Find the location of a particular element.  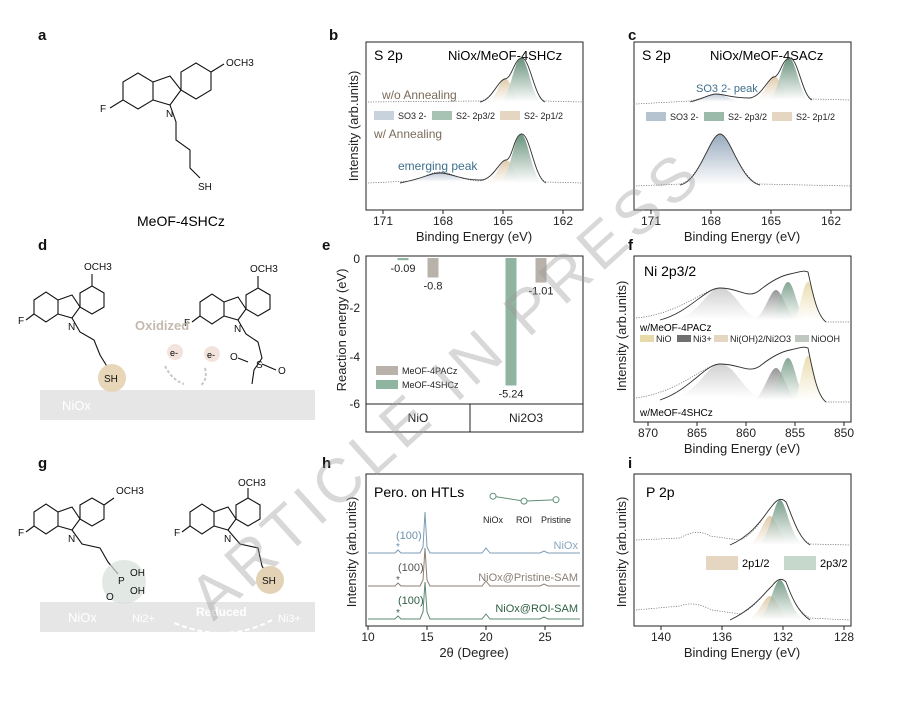

h-curve-label: NiOx@ROI-SAM is located at coordinates (536, 609).